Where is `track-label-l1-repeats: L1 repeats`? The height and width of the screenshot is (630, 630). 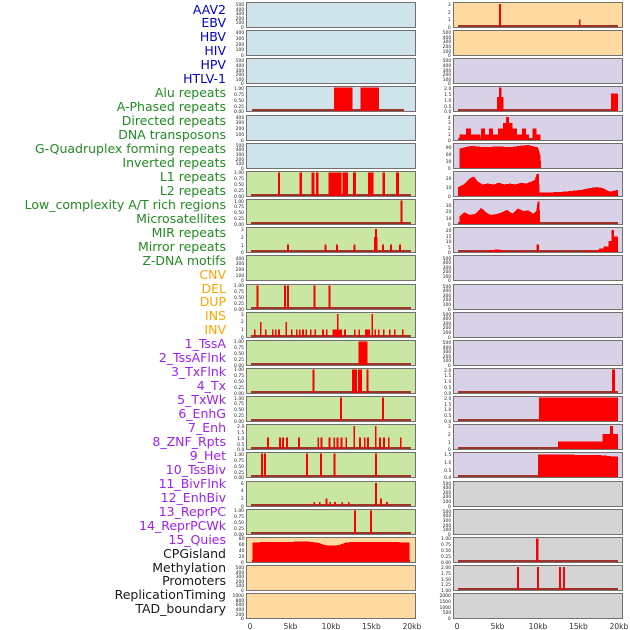 track-label-l1-repeats: L1 repeats is located at coordinates (192, 176).